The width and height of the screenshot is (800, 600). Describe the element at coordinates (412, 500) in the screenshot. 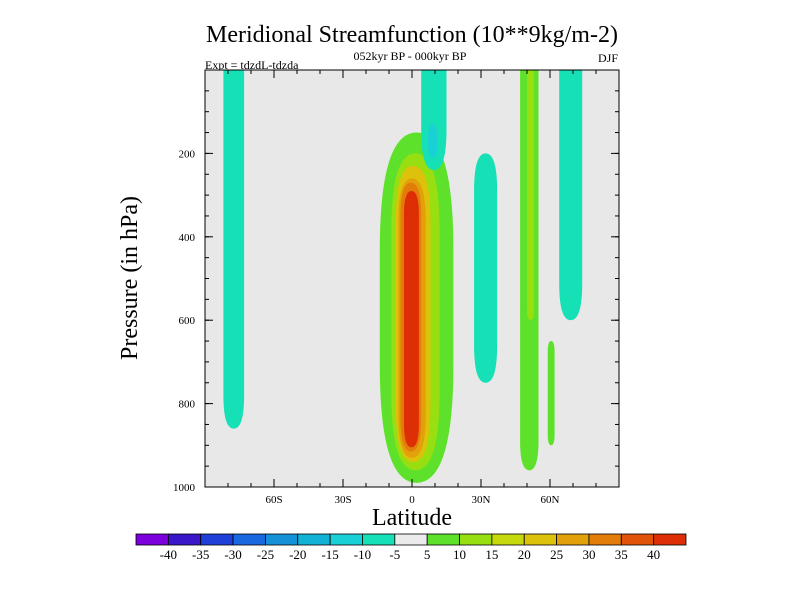

I see `x-tick-label: 0` at that location.